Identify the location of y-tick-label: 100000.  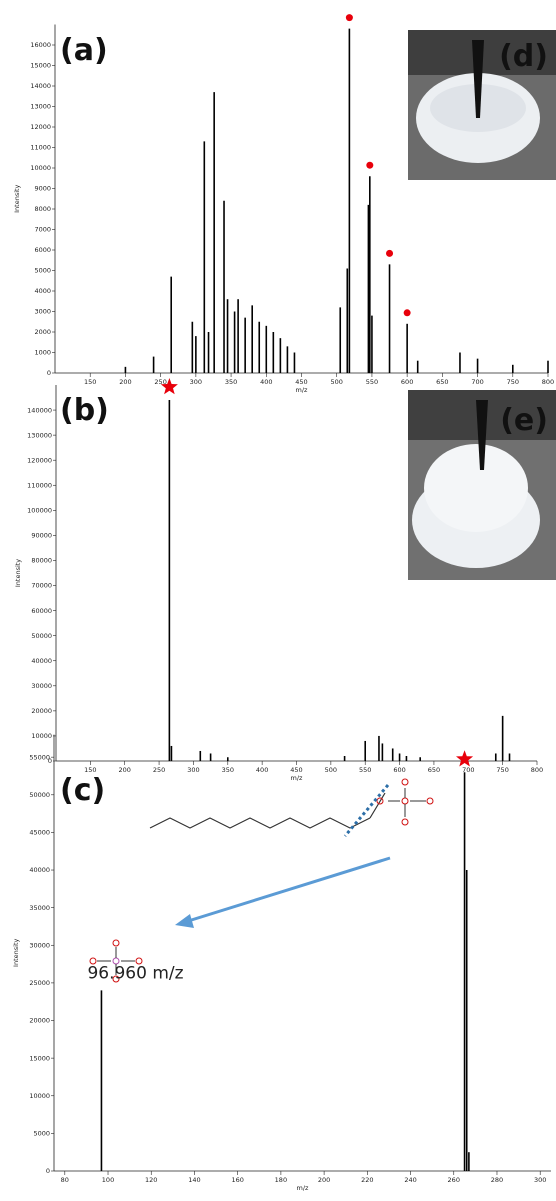
(39, 511).